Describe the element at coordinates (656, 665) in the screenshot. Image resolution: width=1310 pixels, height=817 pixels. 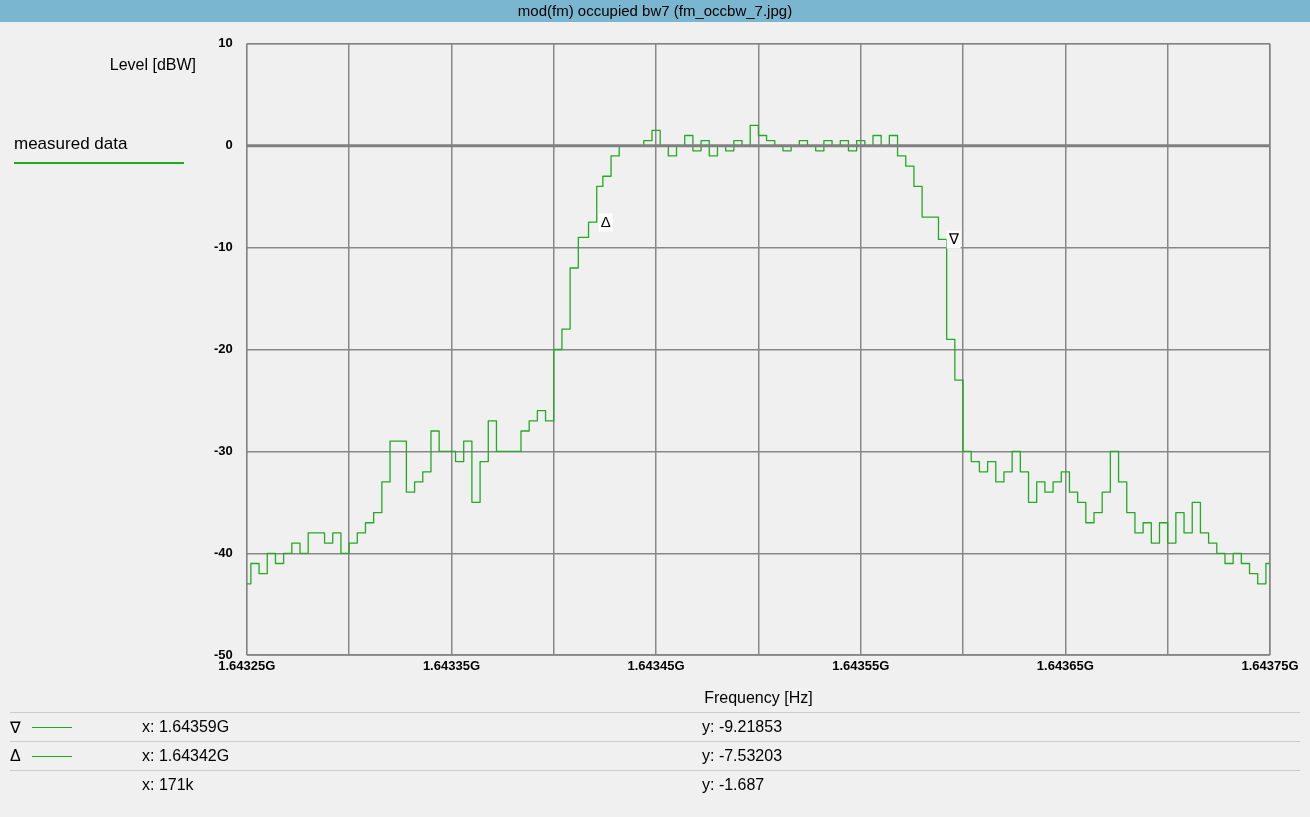
I see `x-tick-label: 1.64345G` at that location.